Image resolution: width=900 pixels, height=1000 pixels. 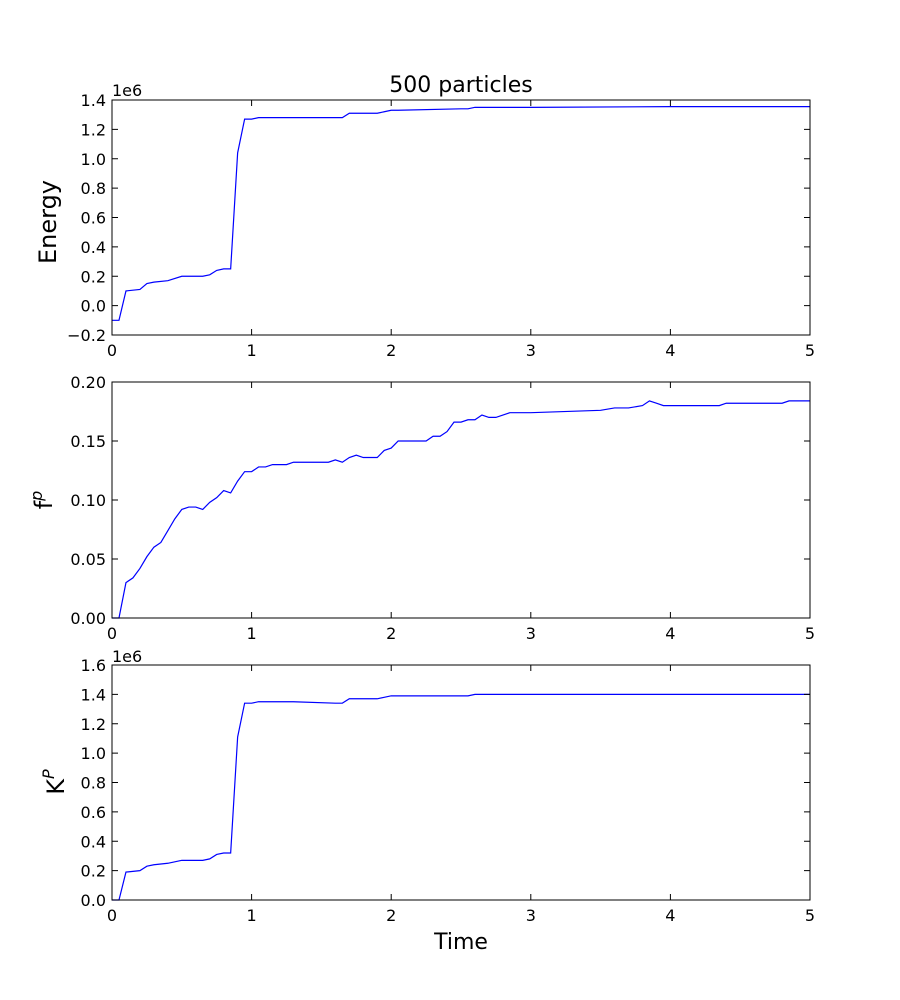 I want to click on kp-x-tick-label: 5, so click(x=810, y=915).